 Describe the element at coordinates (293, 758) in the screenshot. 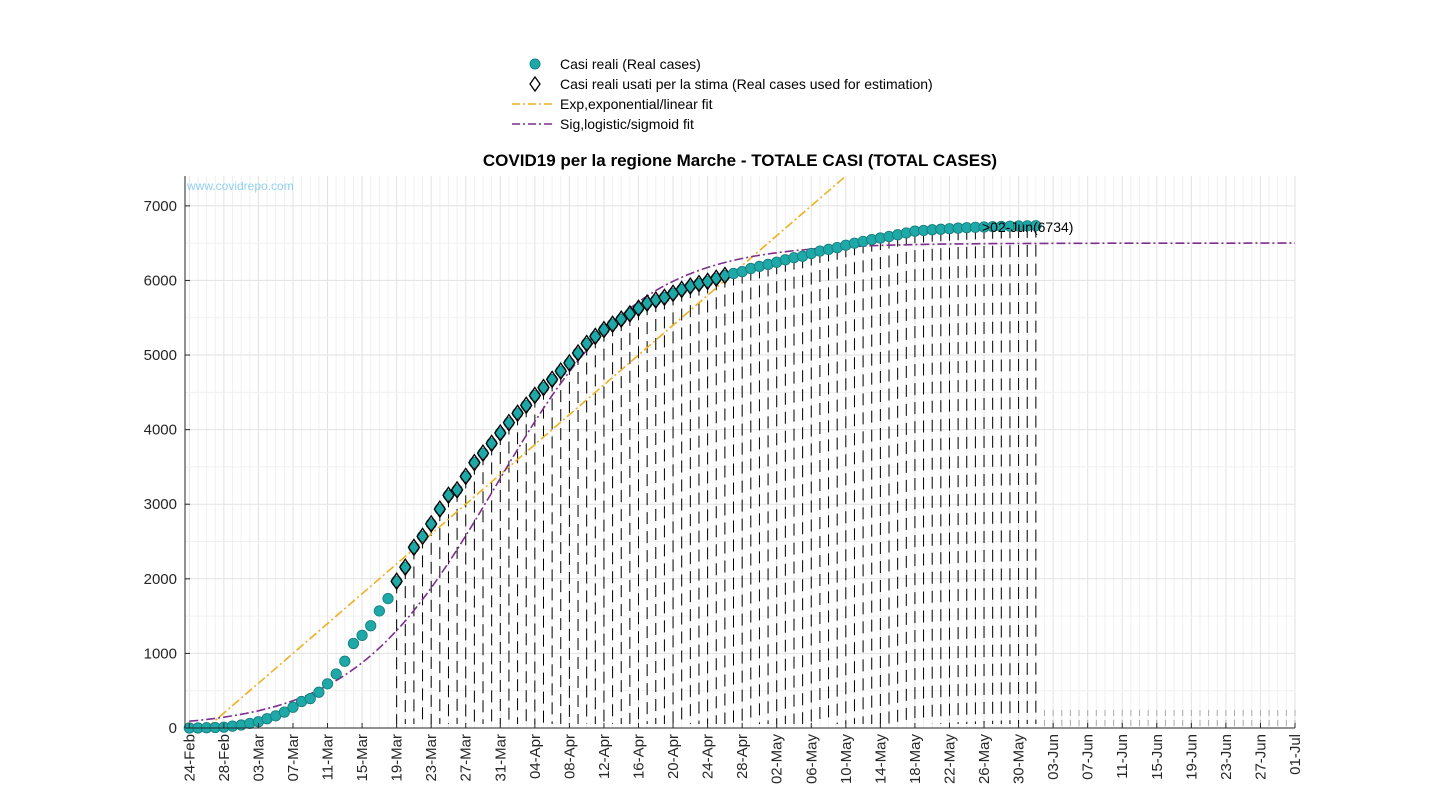

I see `x-tick-label: 07-Mar` at that location.